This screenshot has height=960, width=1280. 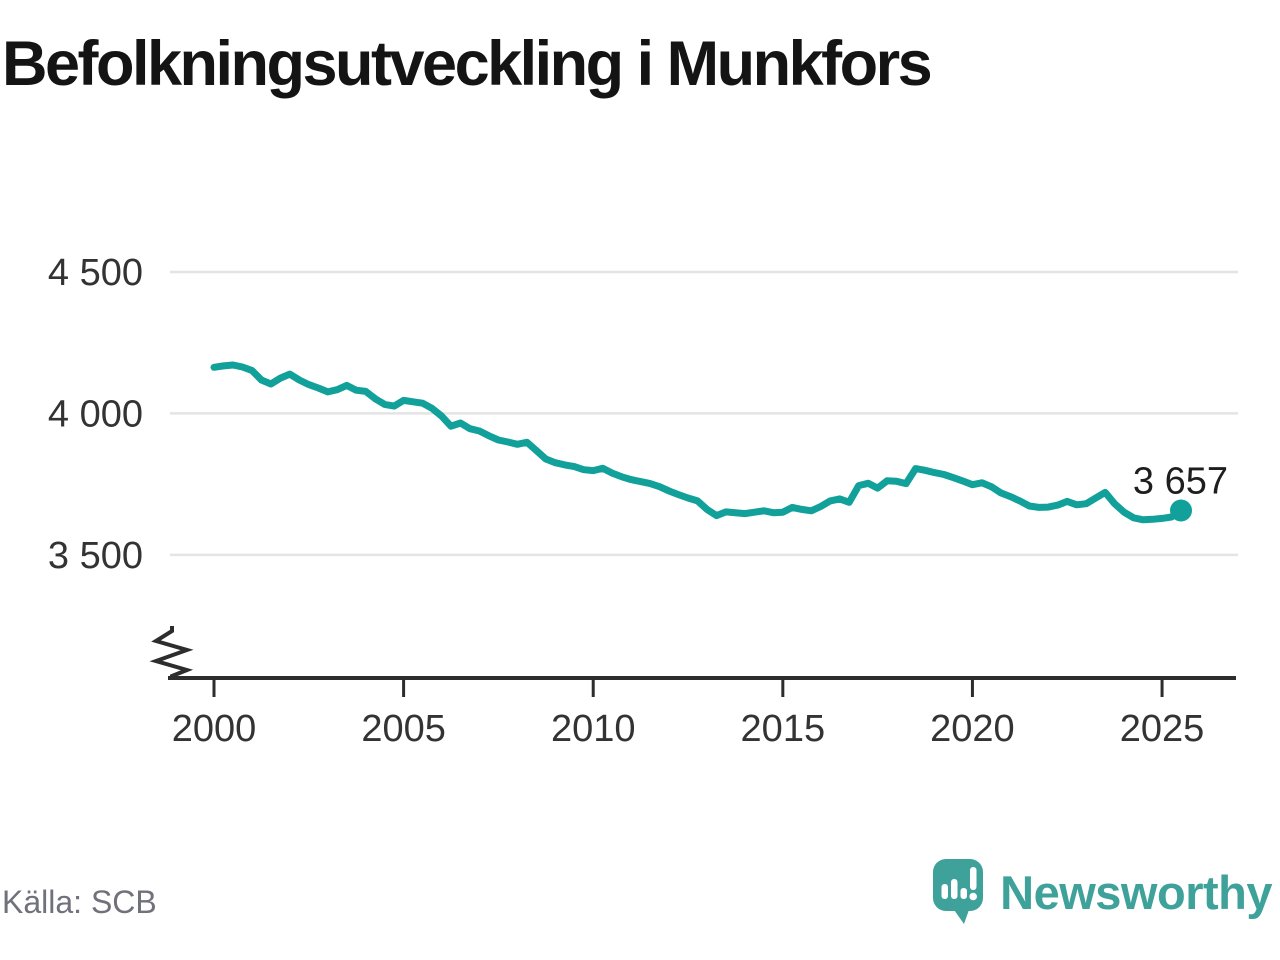 I want to click on last-point-marker, so click(x=1181, y=510).